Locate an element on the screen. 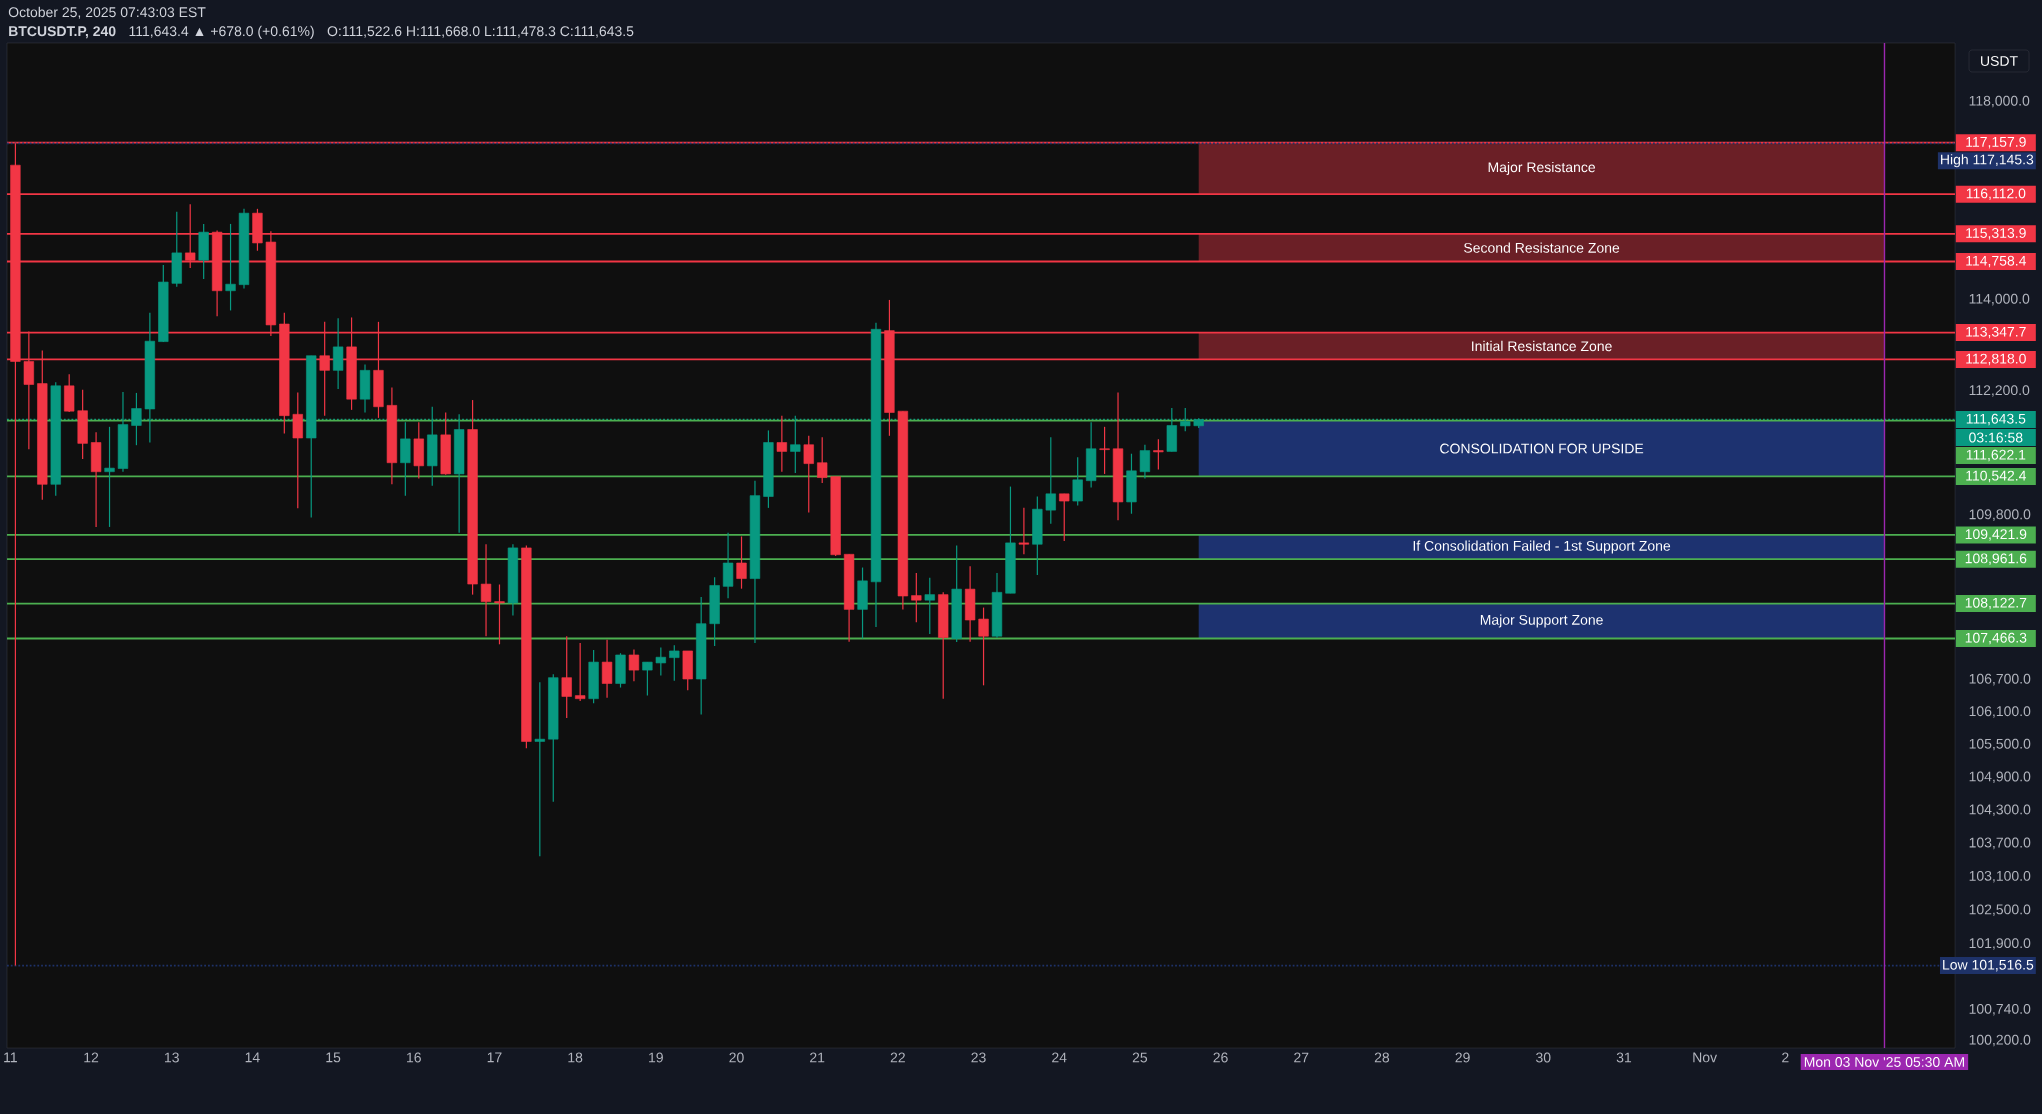 This screenshot has height=1114, width=2042. x-tick-label: 16 is located at coordinates (414, 1057).